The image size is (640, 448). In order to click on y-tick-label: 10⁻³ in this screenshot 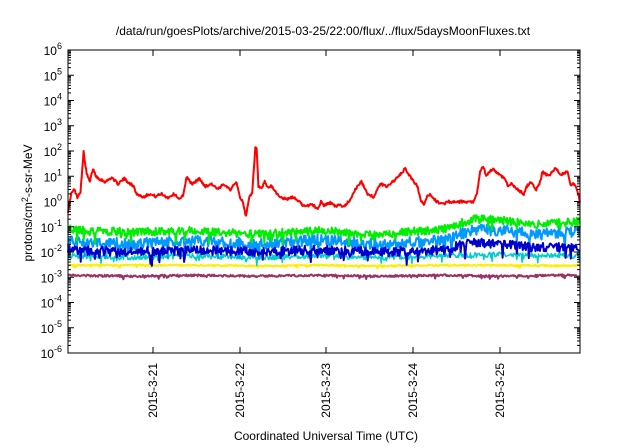, I will do `click(51, 276)`.